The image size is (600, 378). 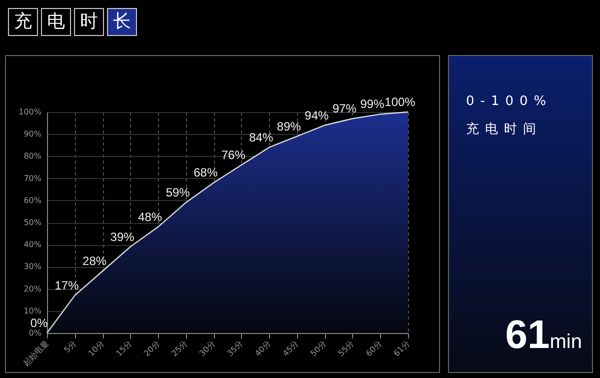 What do you see at coordinates (233, 155) in the screenshot?
I see `data-label: 76%` at bounding box center [233, 155].